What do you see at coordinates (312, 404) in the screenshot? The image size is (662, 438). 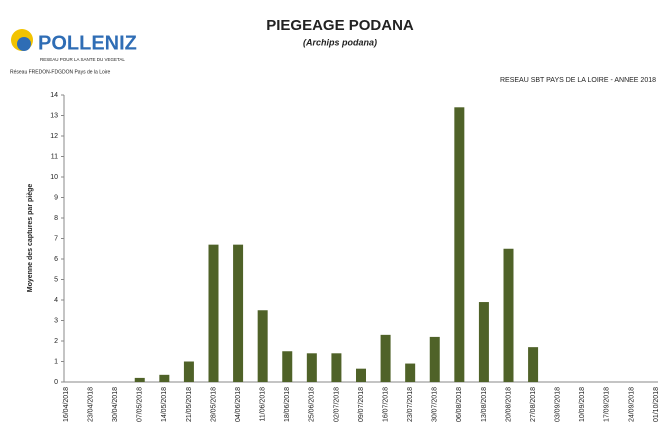 I see `x-tick-label: 25/06/2018` at bounding box center [312, 404].